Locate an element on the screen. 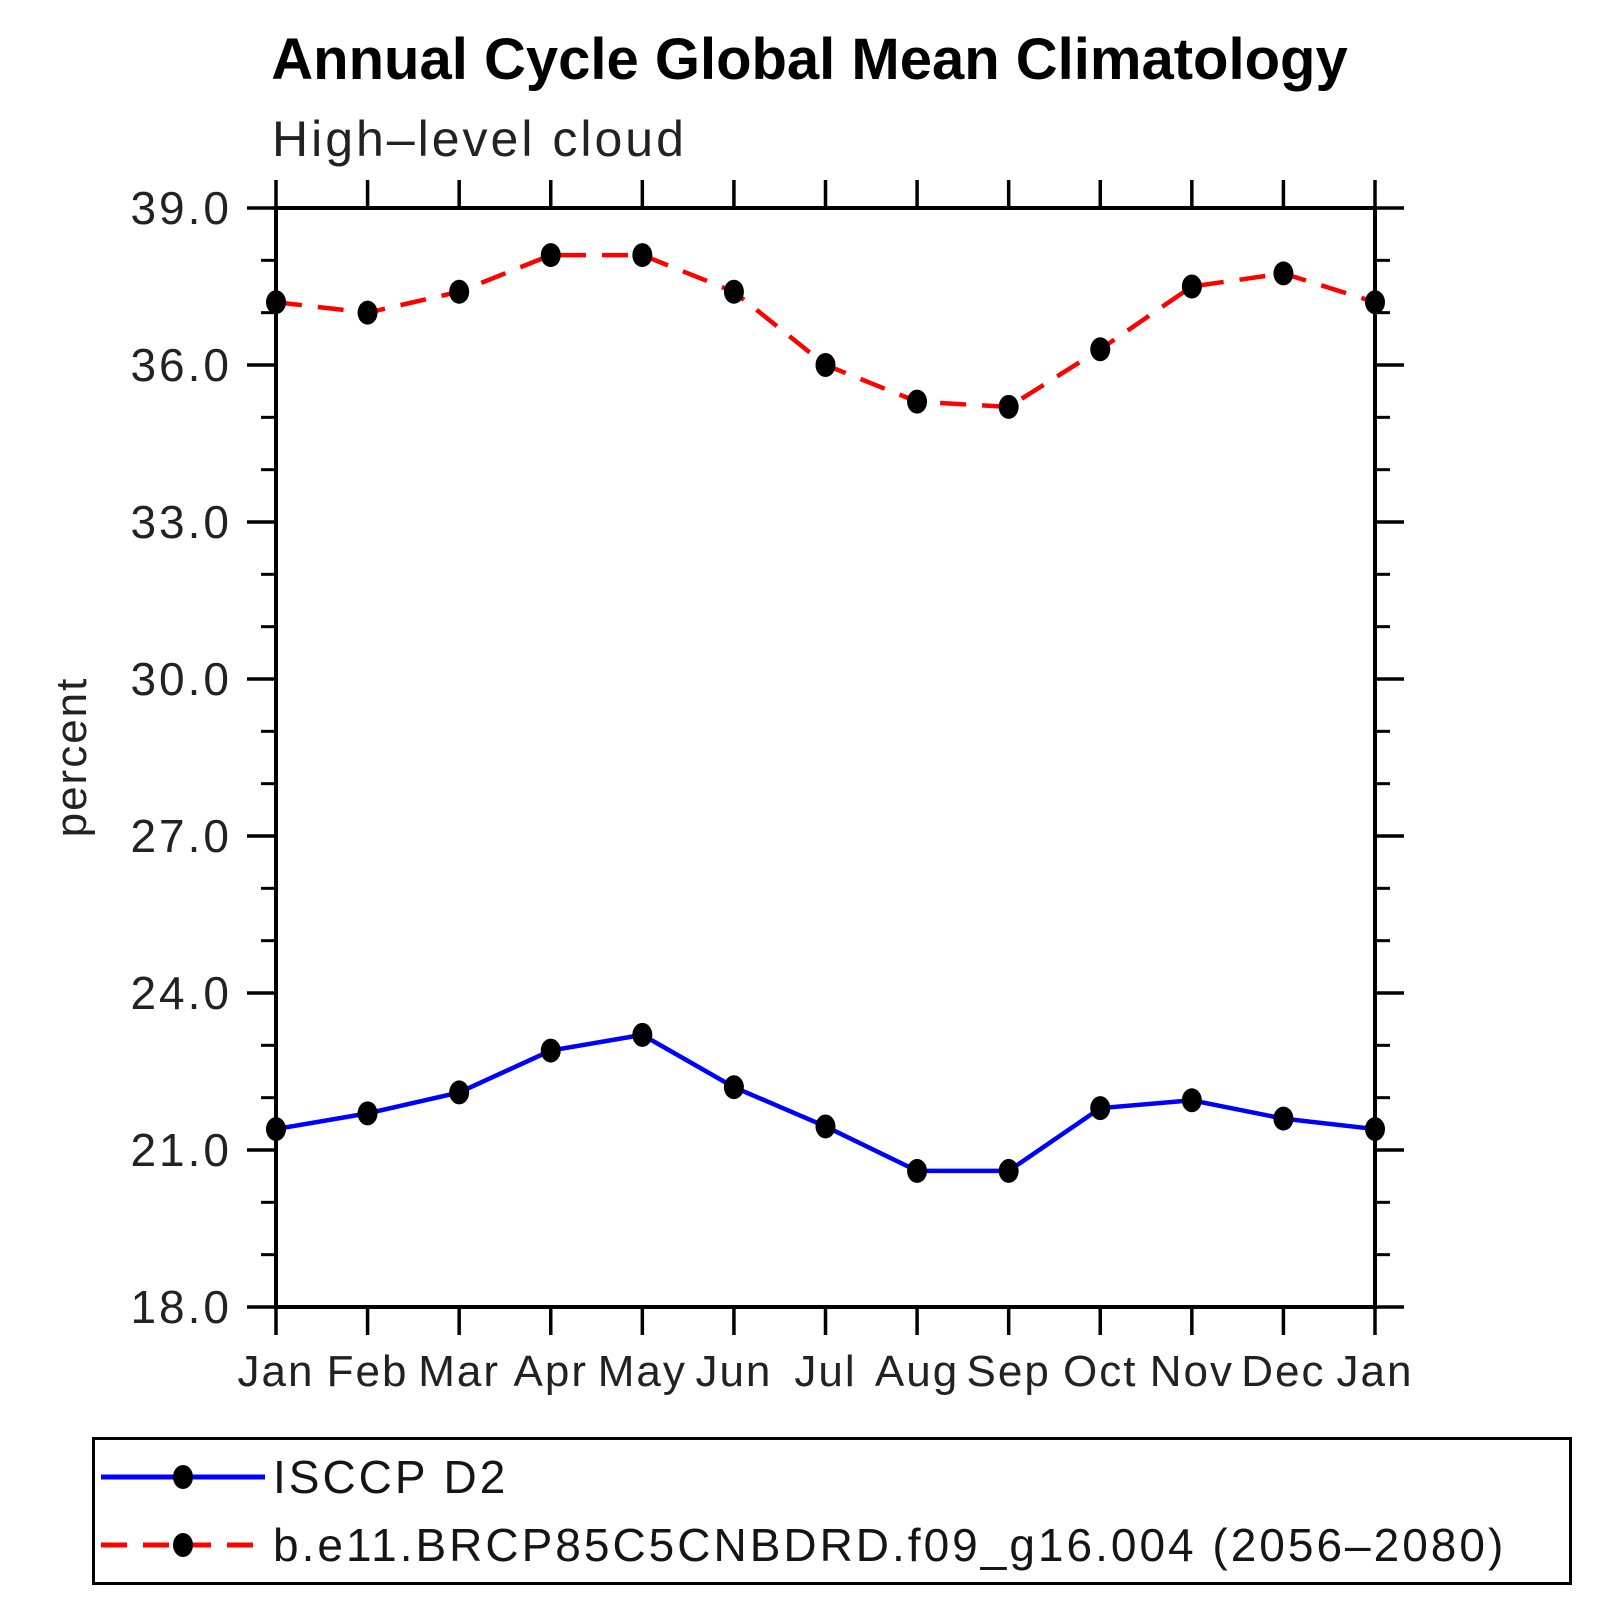 The height and width of the screenshot is (1619, 1619). x-tick-label: Jun is located at coordinates (733, 1371).